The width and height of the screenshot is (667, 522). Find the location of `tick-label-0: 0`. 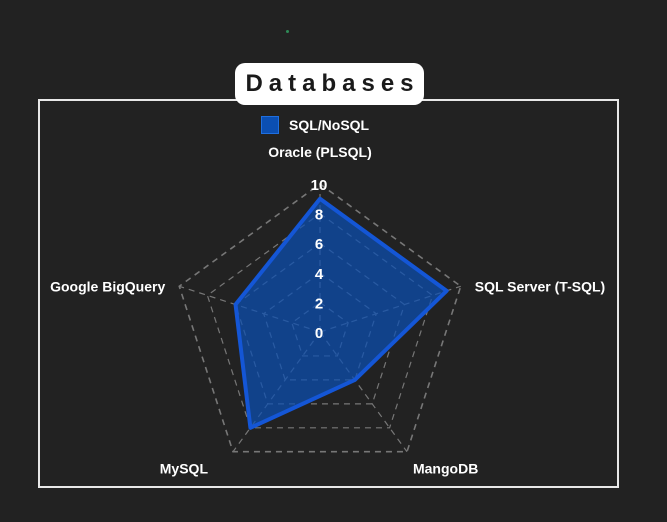

tick-label-0: 0 is located at coordinates (319, 333).